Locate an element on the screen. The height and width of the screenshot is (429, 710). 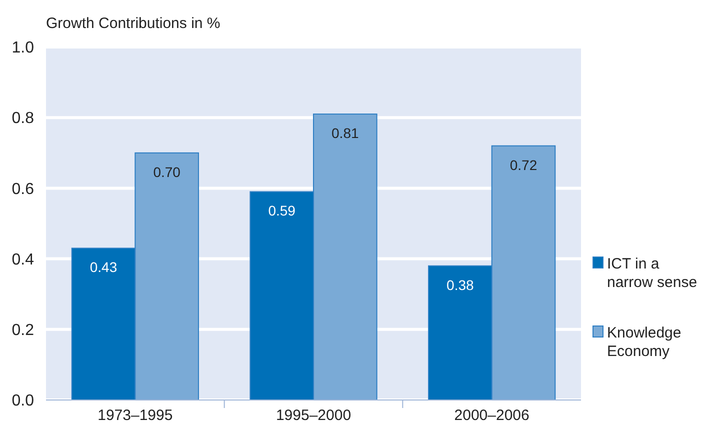
y-tick-label: 0.6 is located at coordinates (23, 189).